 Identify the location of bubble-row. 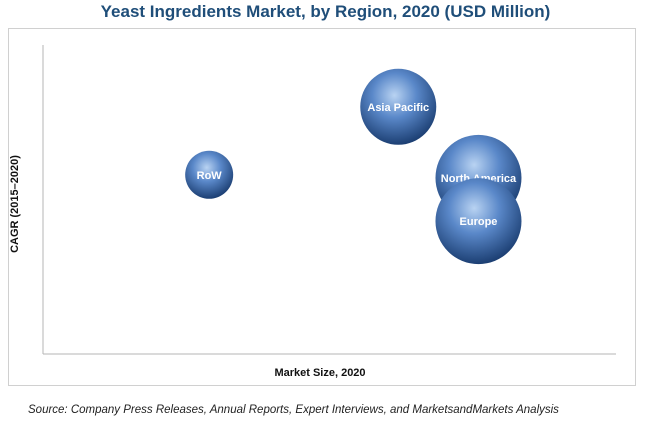
(209, 174).